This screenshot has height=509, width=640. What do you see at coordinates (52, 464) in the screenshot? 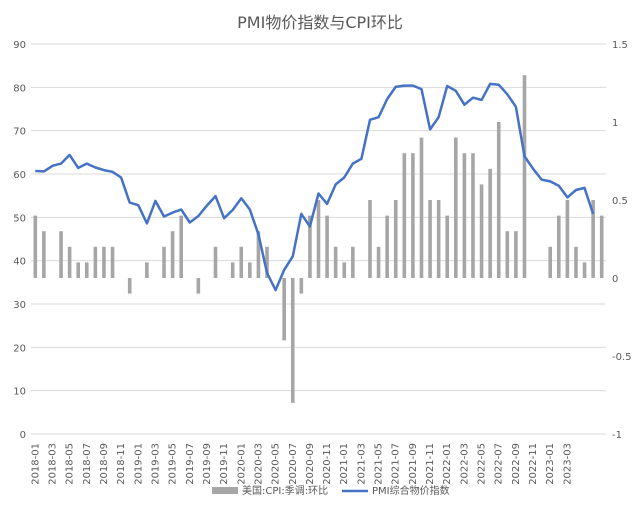
I see `x-tick-label: 2018-03` at bounding box center [52, 464].